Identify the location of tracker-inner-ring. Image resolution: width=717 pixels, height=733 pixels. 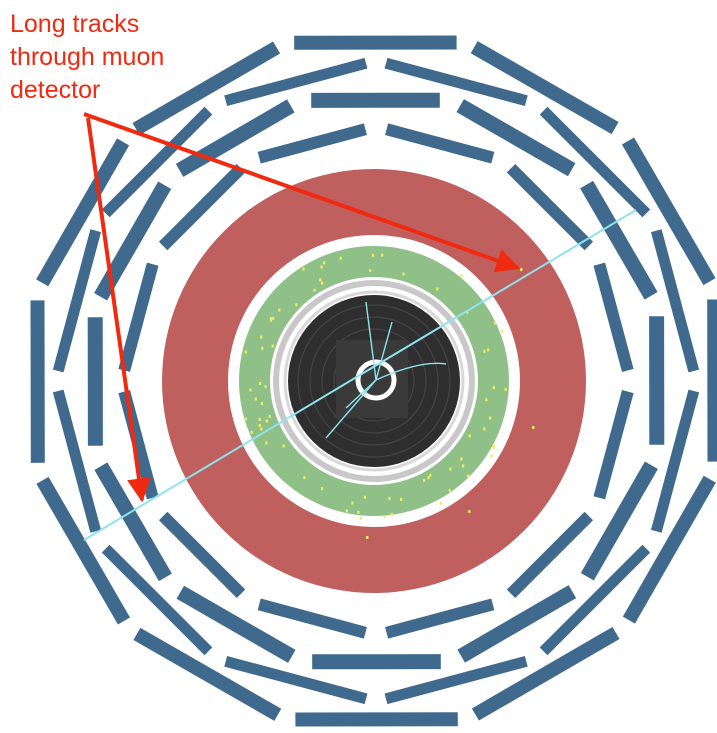
(374, 381).